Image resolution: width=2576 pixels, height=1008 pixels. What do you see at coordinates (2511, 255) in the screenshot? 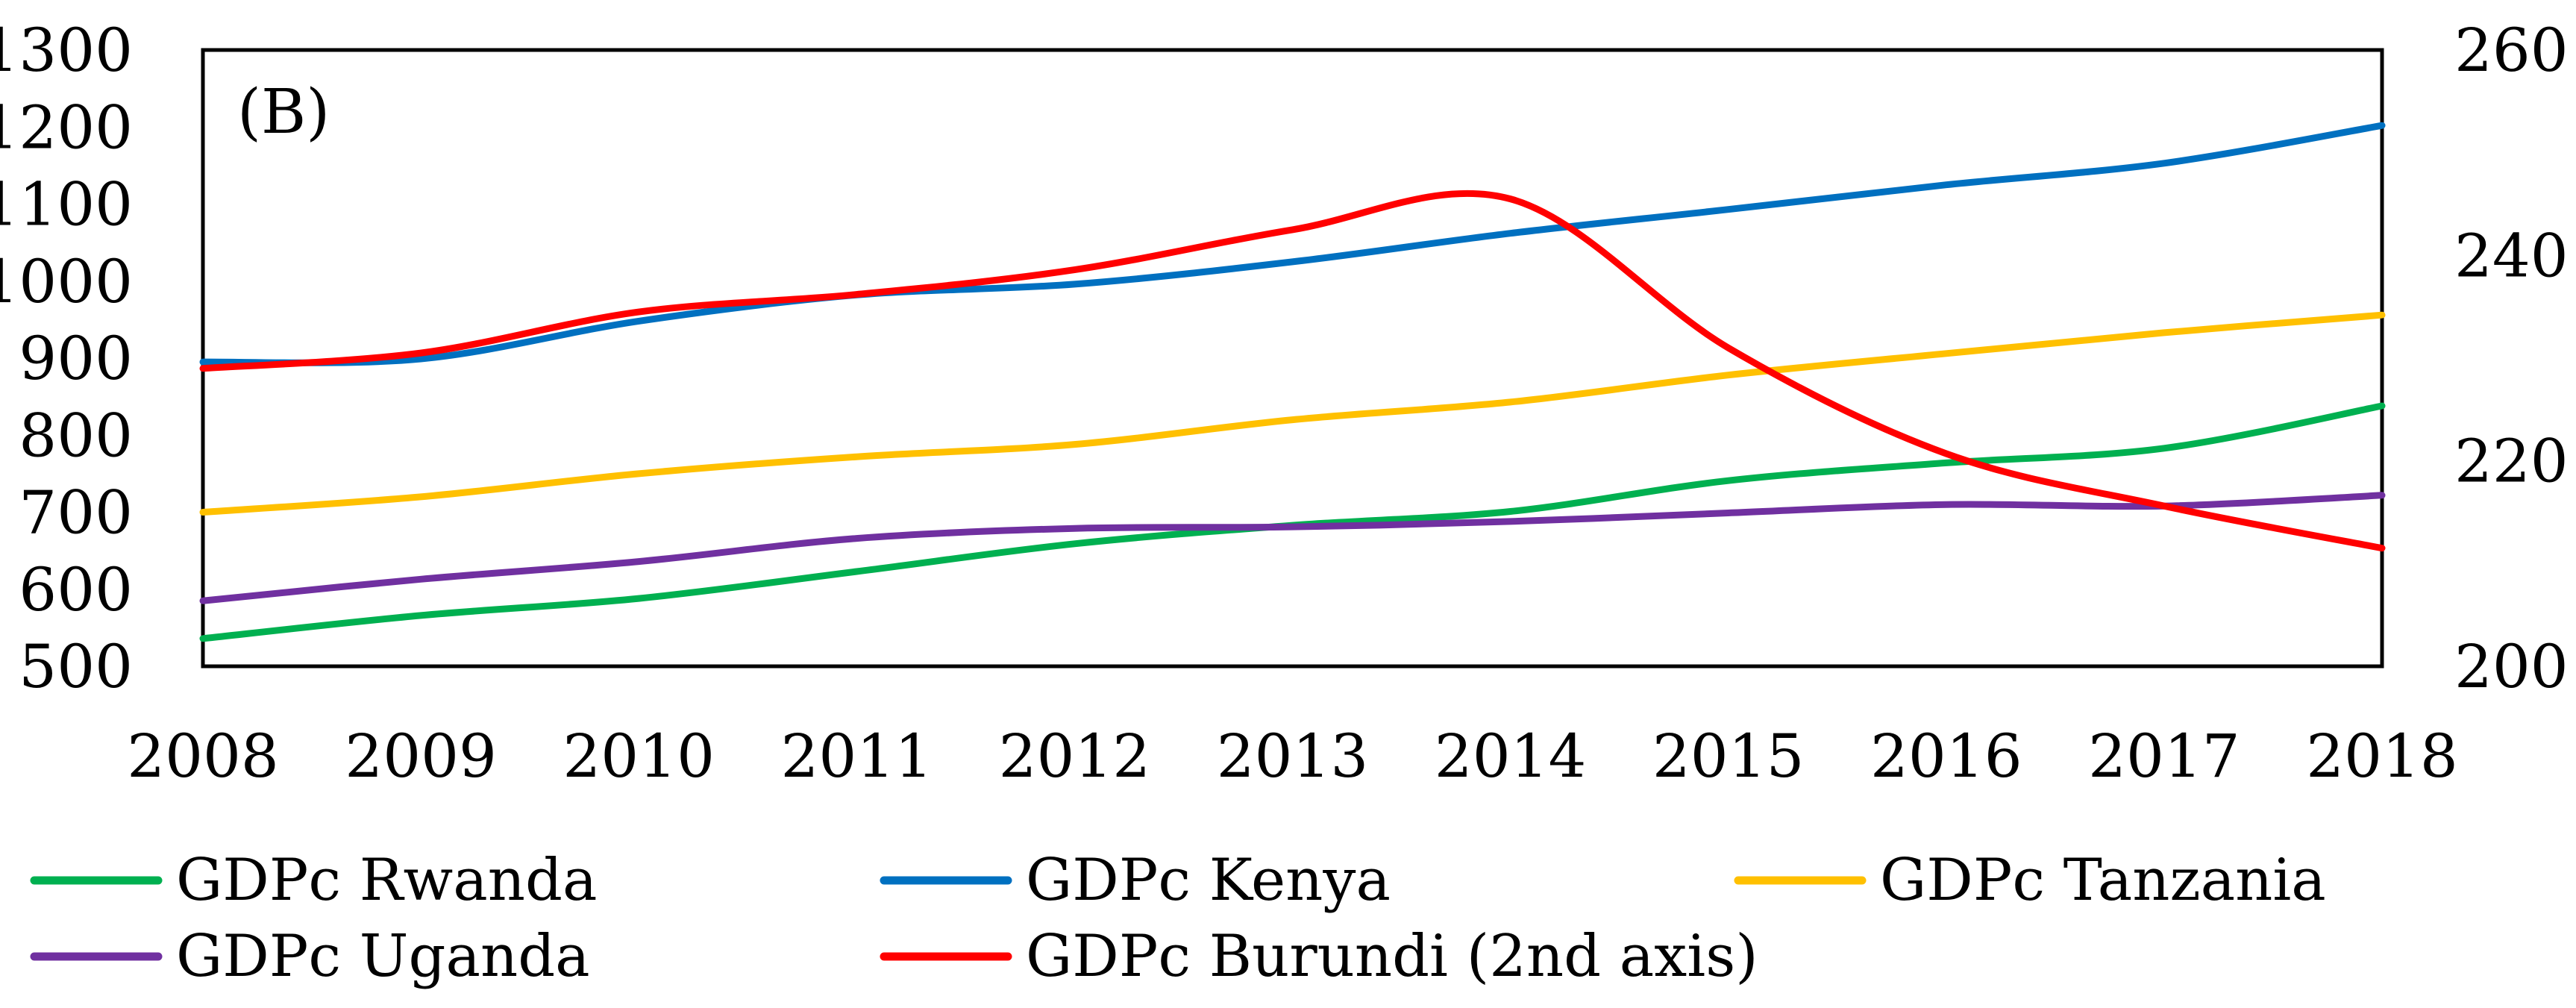
I see `right-axis-tick-label: 240` at bounding box center [2511, 255].